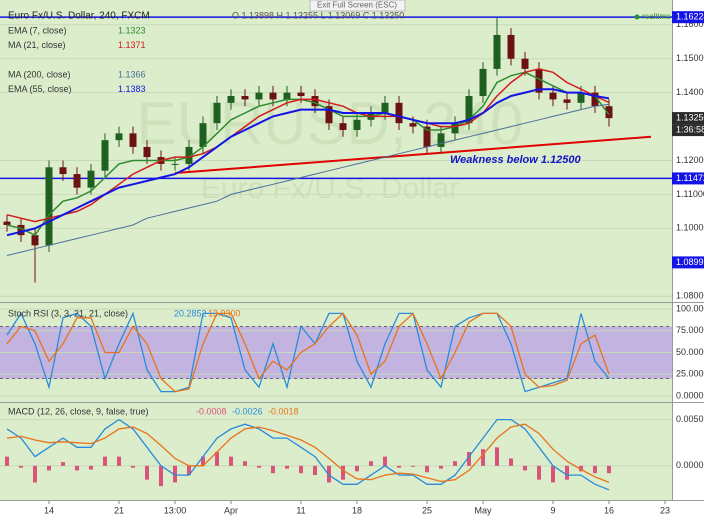 This screenshot has width=704, height=521. What do you see at coordinates (690, 178) in the screenshot?
I see `price-label: 1.11472` at bounding box center [690, 178].